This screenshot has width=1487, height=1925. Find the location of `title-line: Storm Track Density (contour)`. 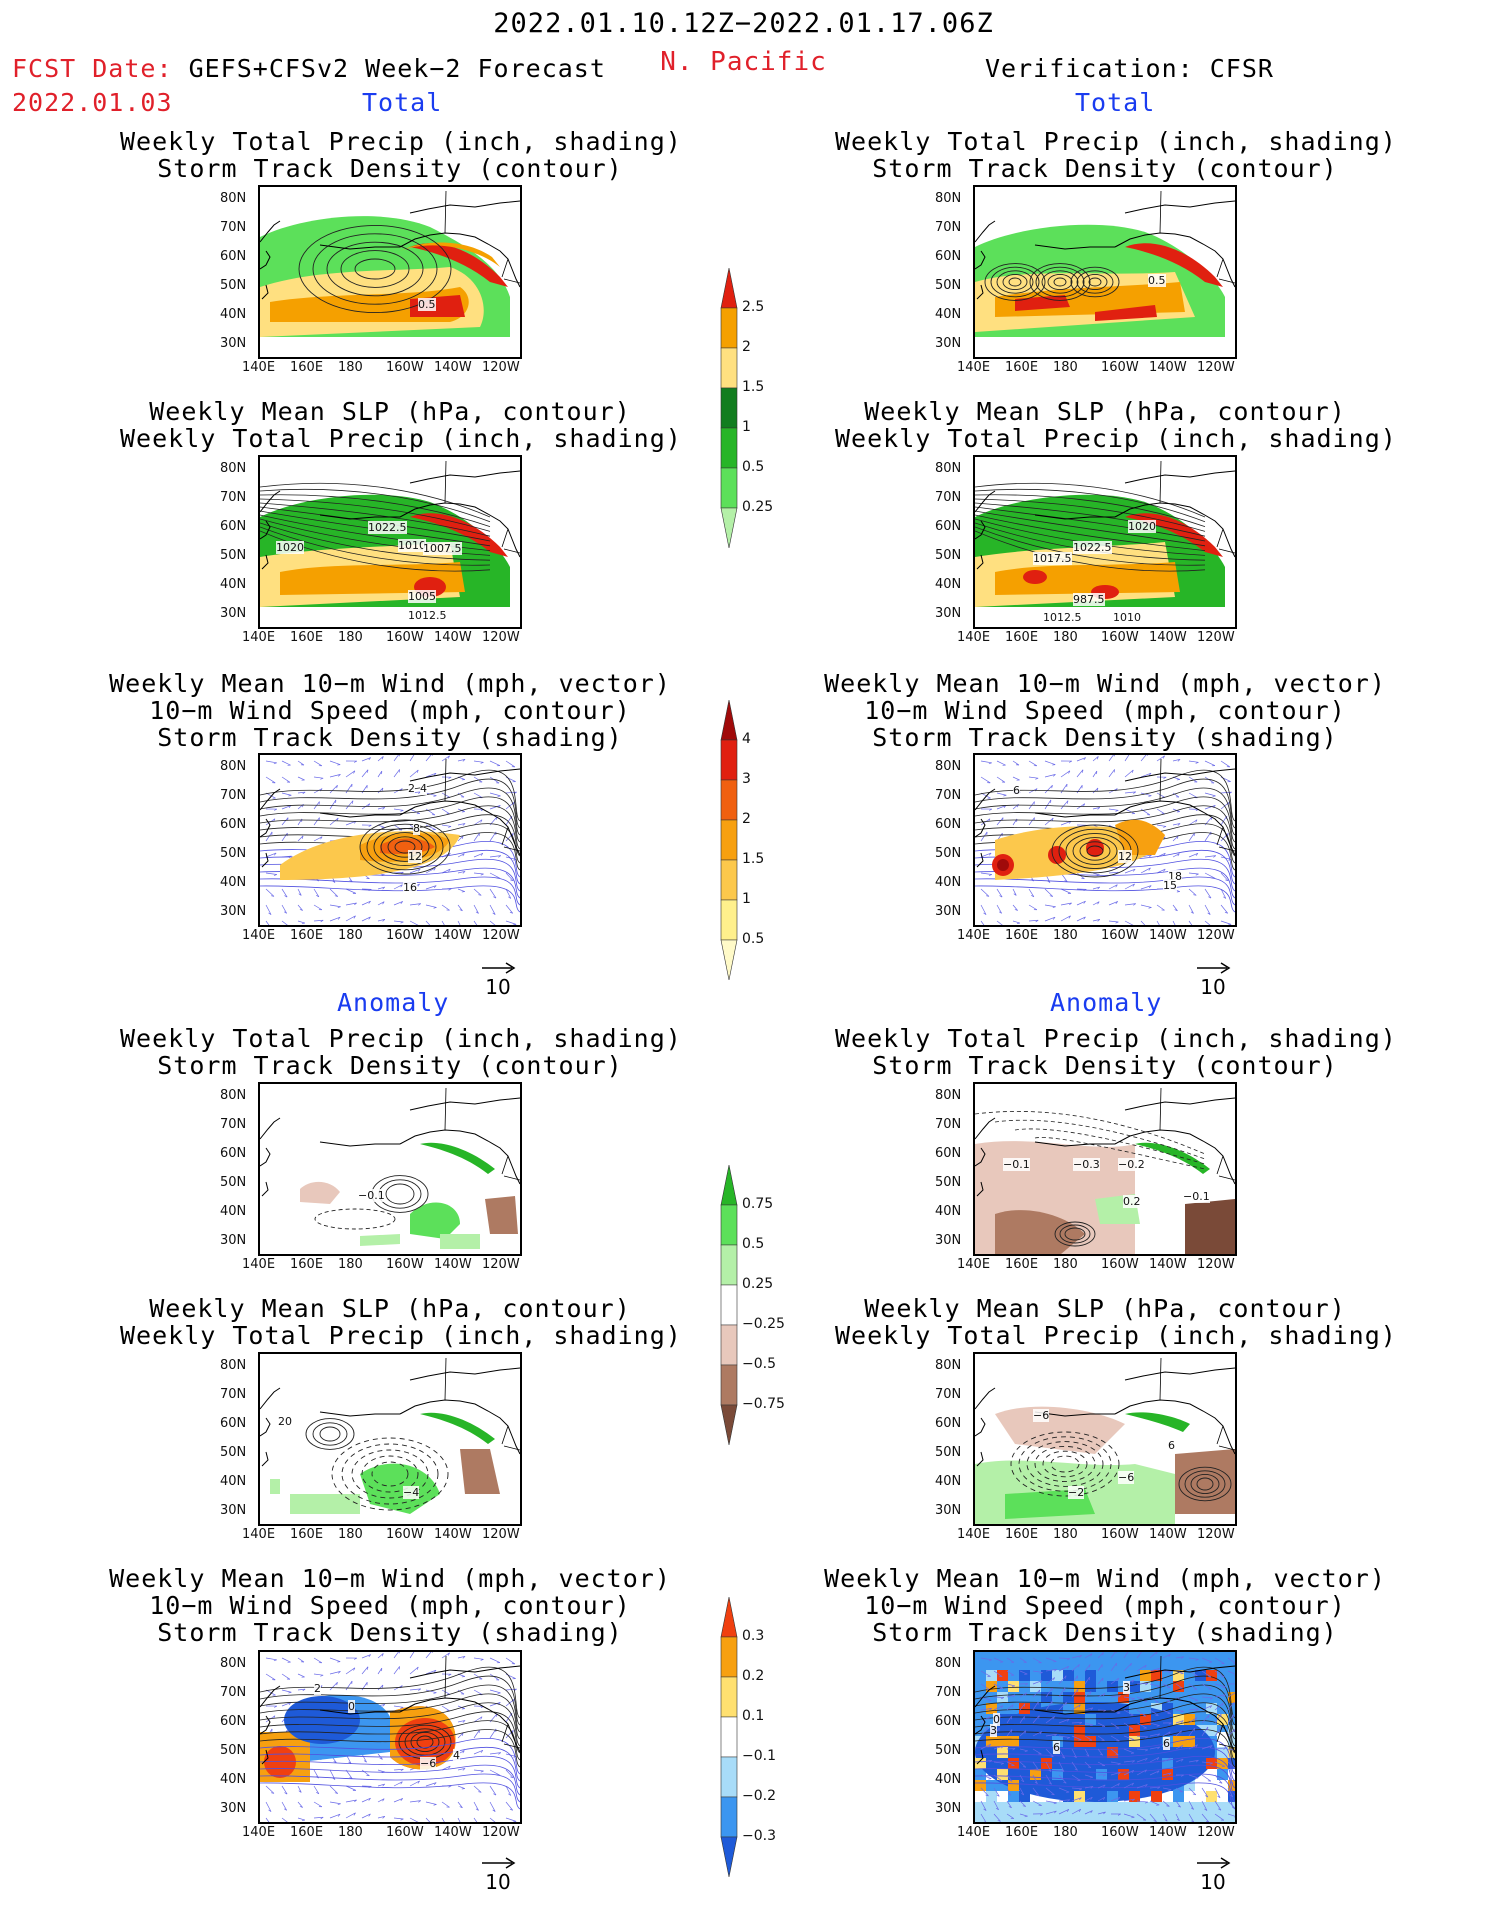

title-line: Storm Track Density (contour) is located at coordinates (1105, 1065).